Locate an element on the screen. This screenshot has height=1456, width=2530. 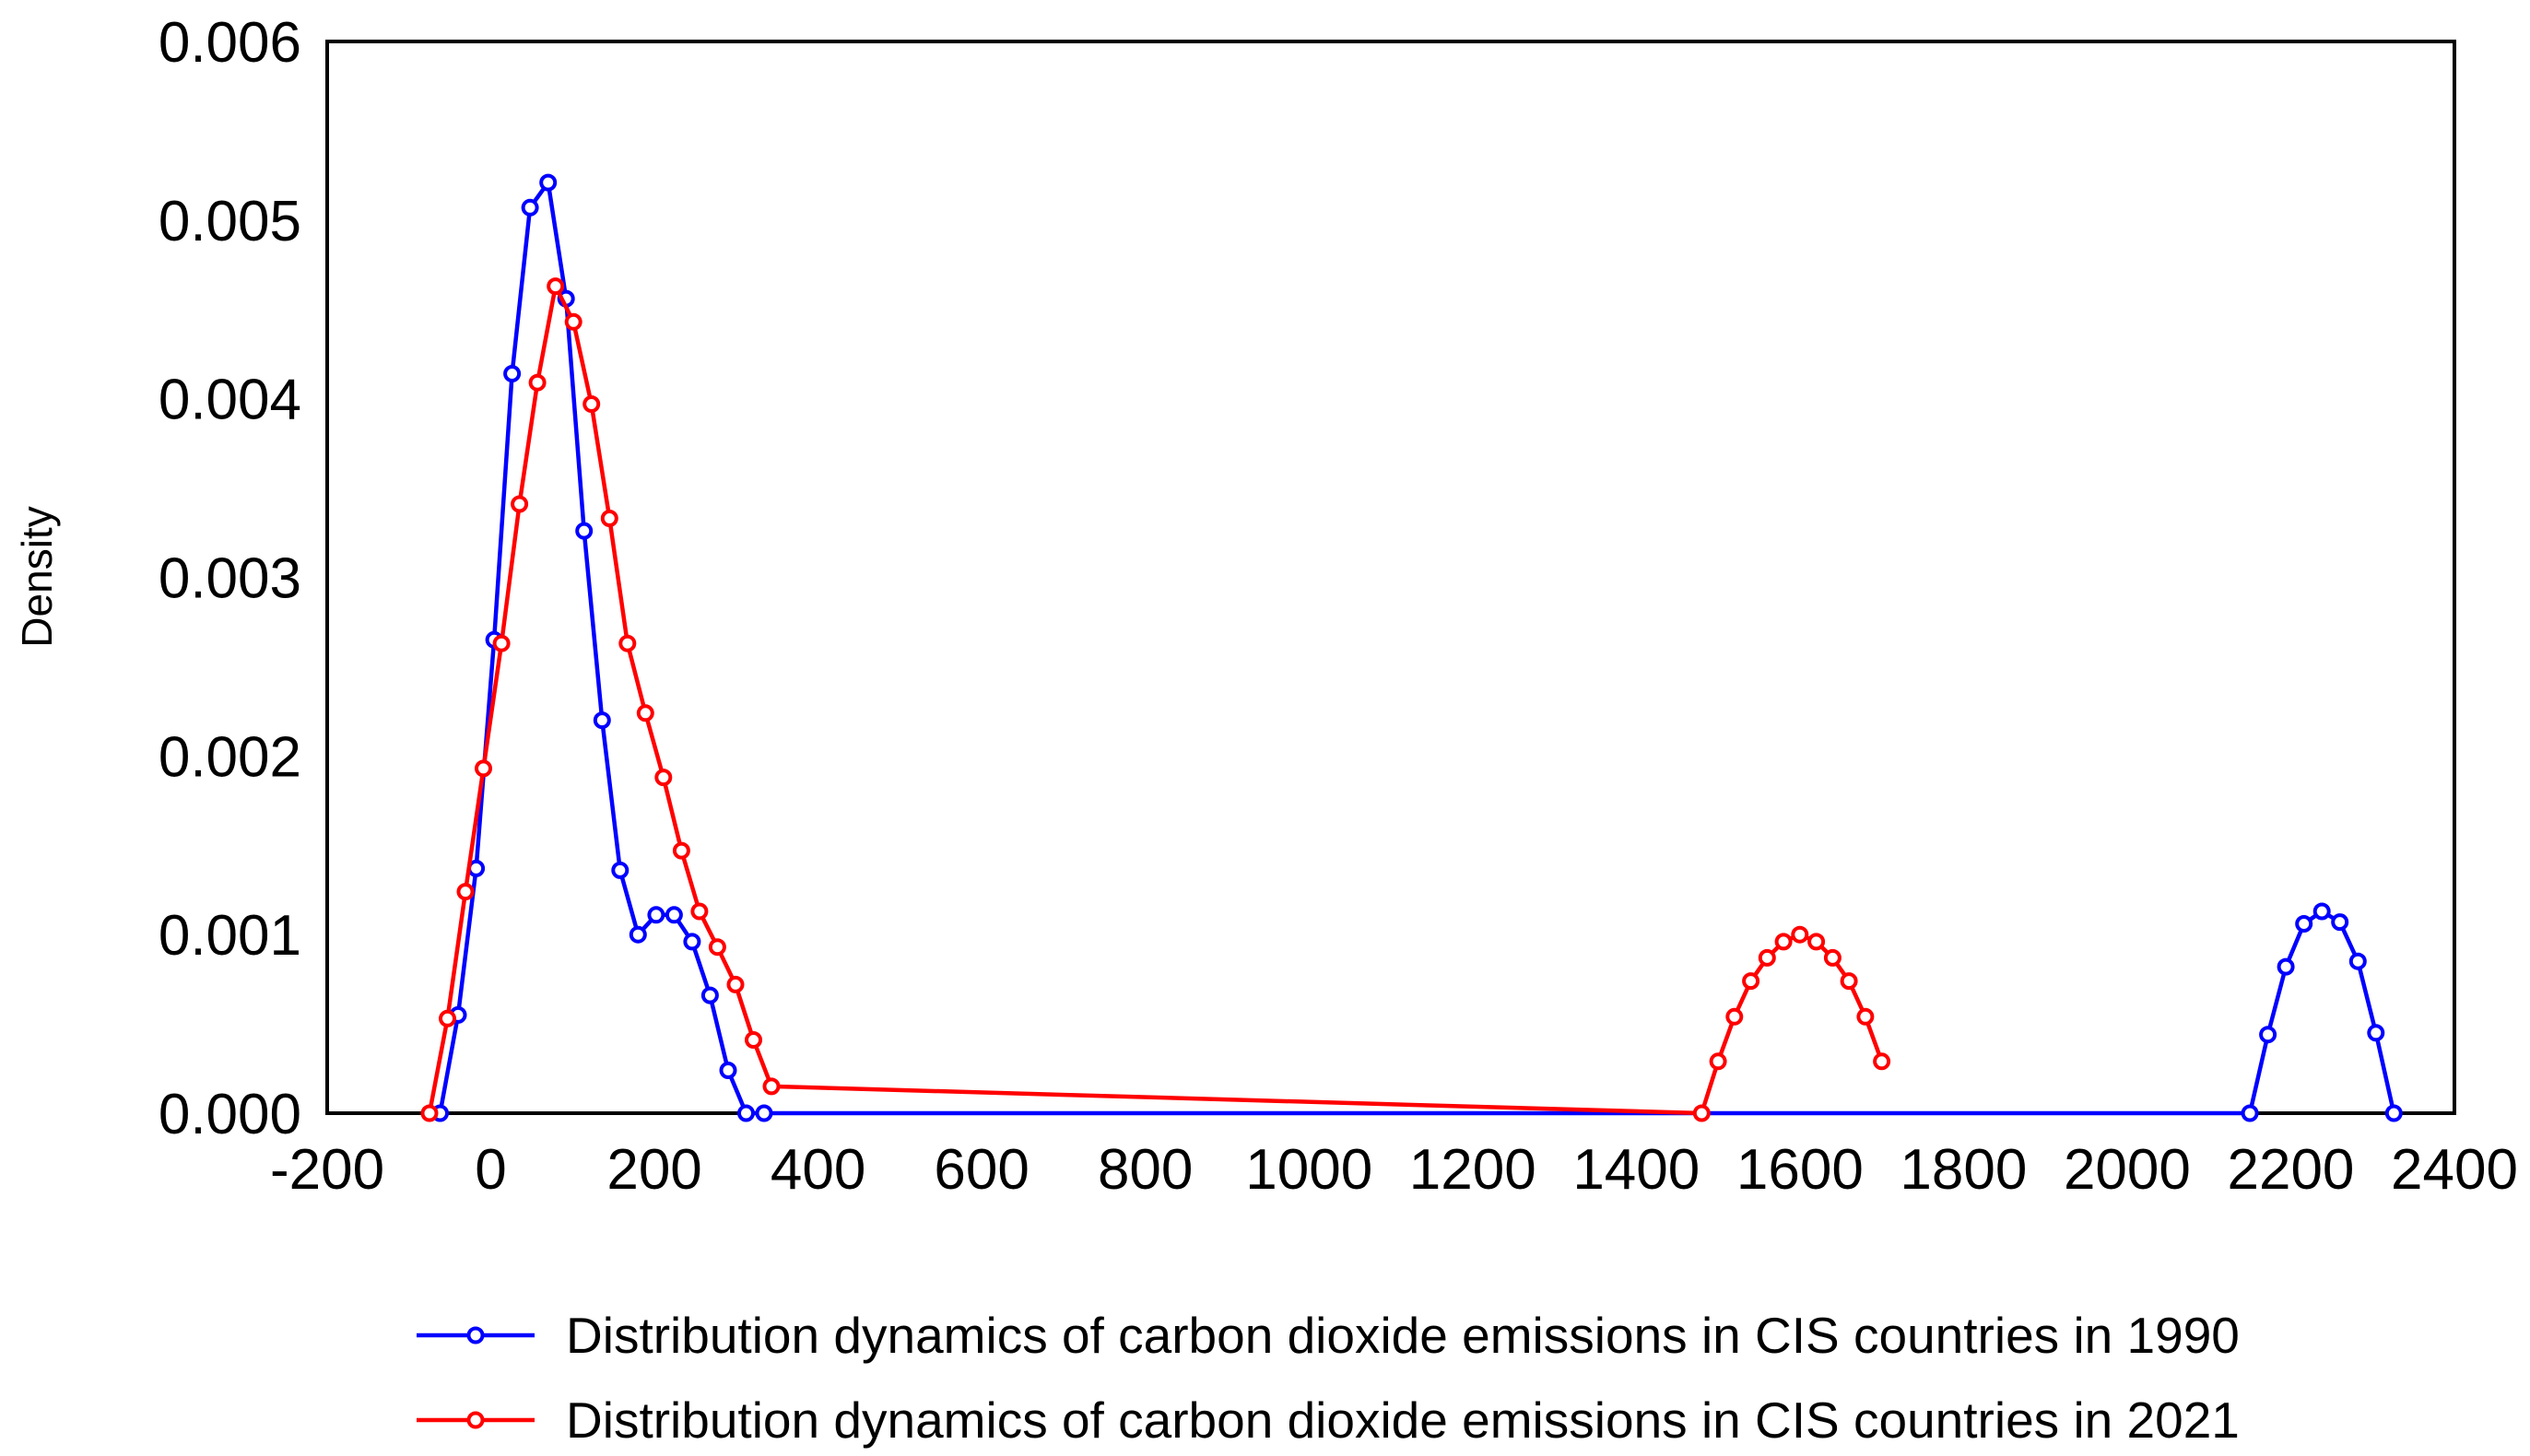
x-tick-label: 1800 is located at coordinates (1963, 1170).